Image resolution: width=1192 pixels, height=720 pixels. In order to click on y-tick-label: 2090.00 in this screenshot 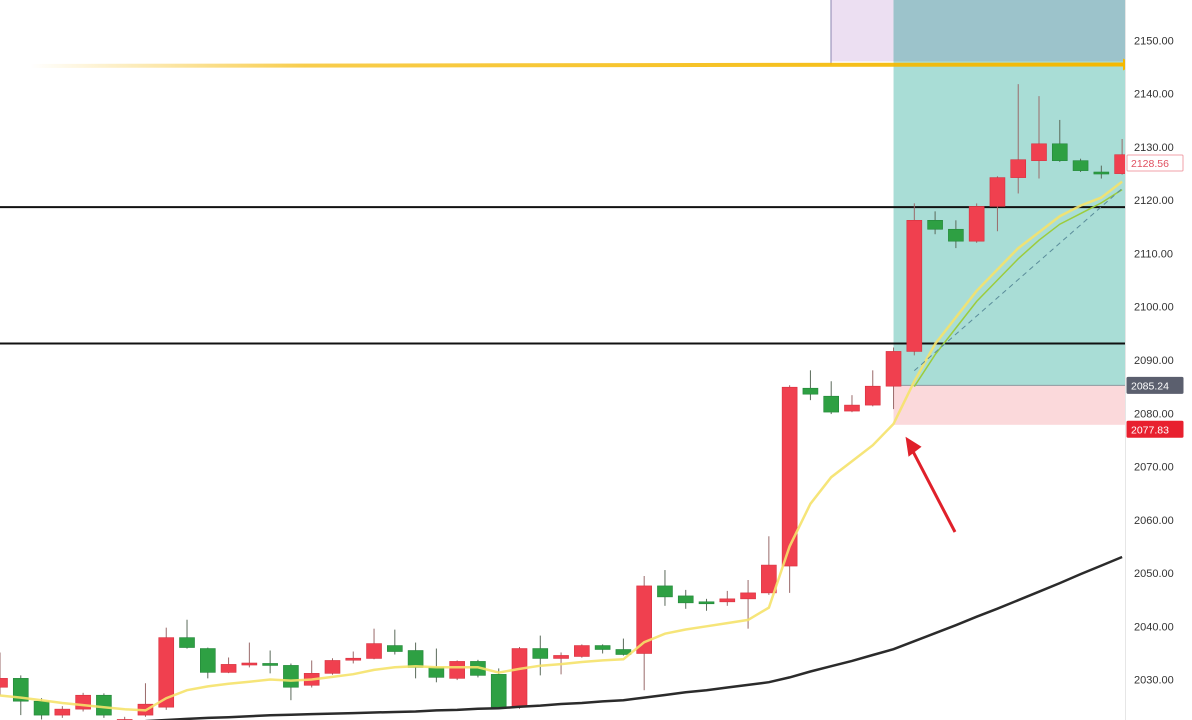, I will do `click(1154, 361)`.